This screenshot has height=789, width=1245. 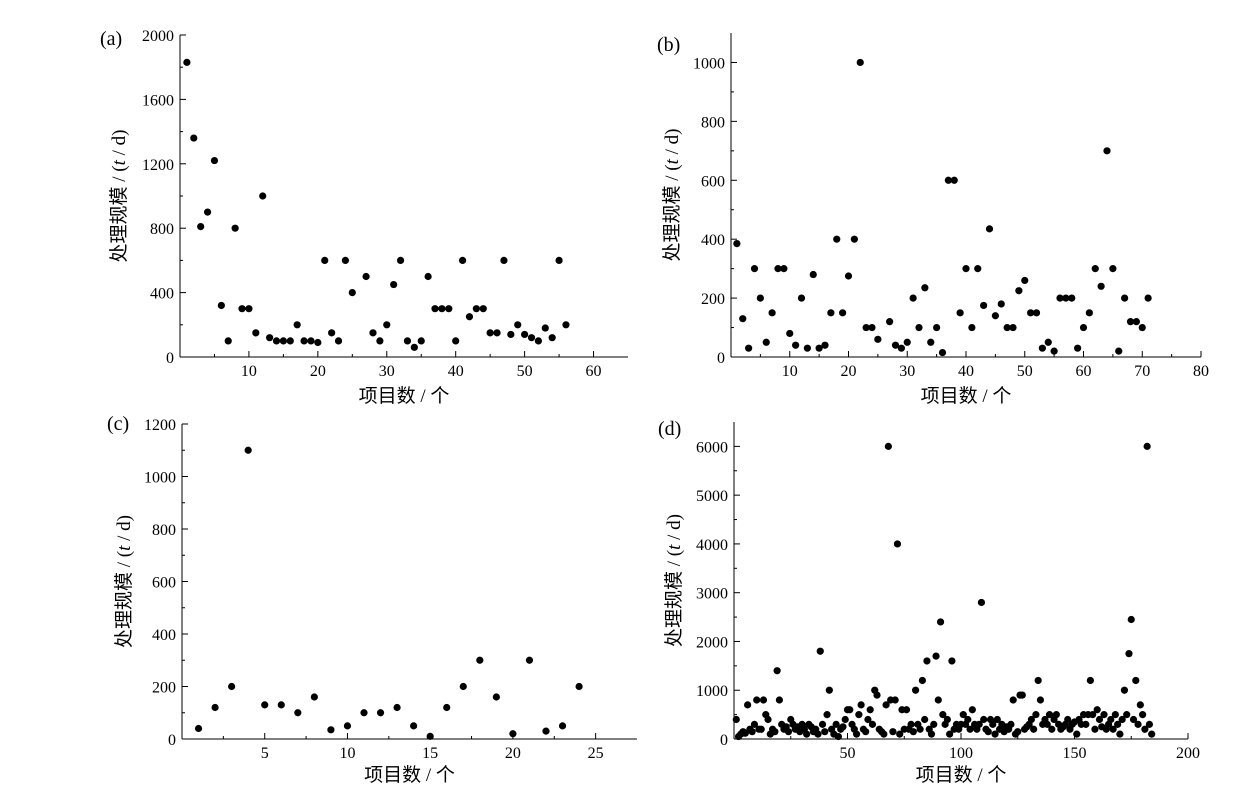 What do you see at coordinates (594, 371) in the screenshot?
I see `x-tick-label: 60` at bounding box center [594, 371].